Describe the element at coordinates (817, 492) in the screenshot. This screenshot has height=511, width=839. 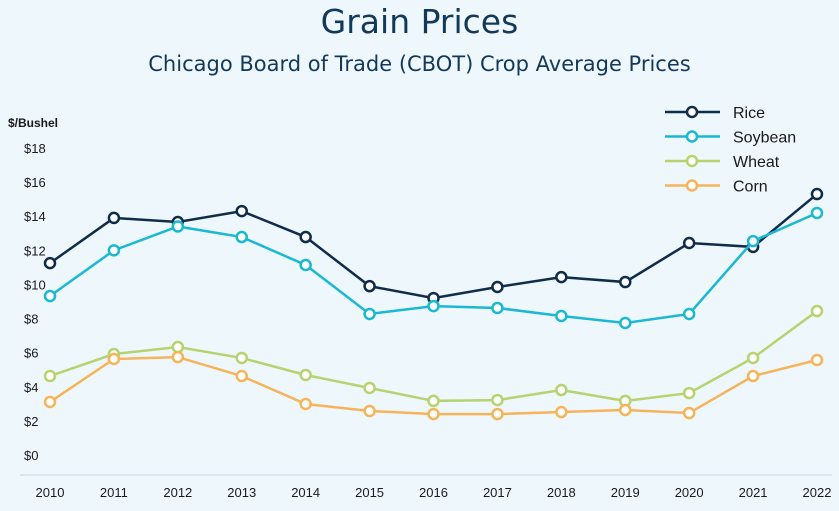
I see `x-tick-label: 2022` at that location.